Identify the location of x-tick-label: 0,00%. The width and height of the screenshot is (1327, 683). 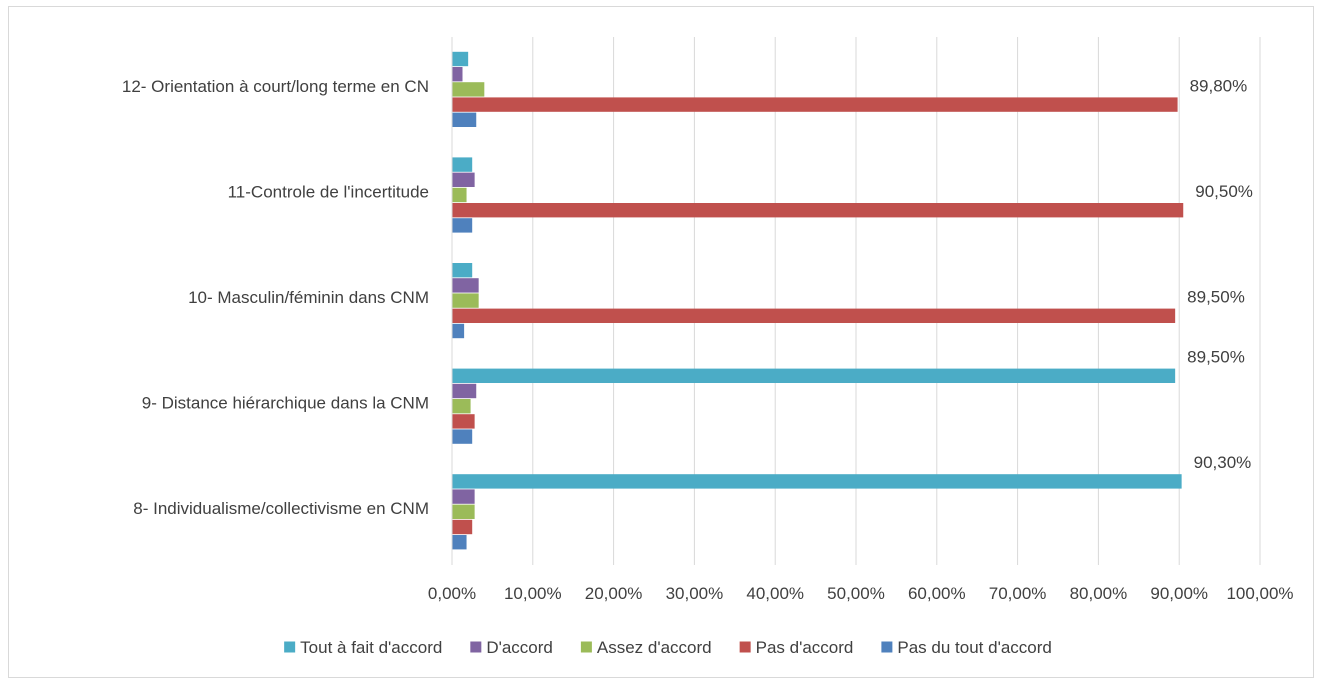
(452, 593).